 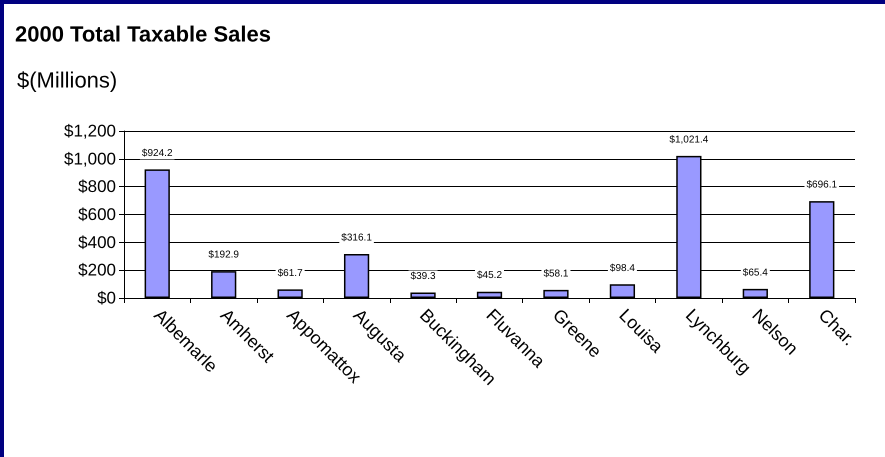 I want to click on data-label: $45.2, so click(x=489, y=276).